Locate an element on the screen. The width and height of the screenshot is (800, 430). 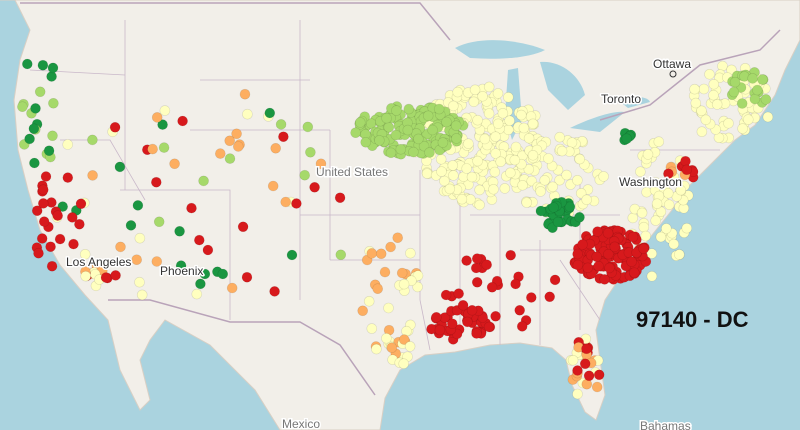
border is located at coordinates (242, 347).